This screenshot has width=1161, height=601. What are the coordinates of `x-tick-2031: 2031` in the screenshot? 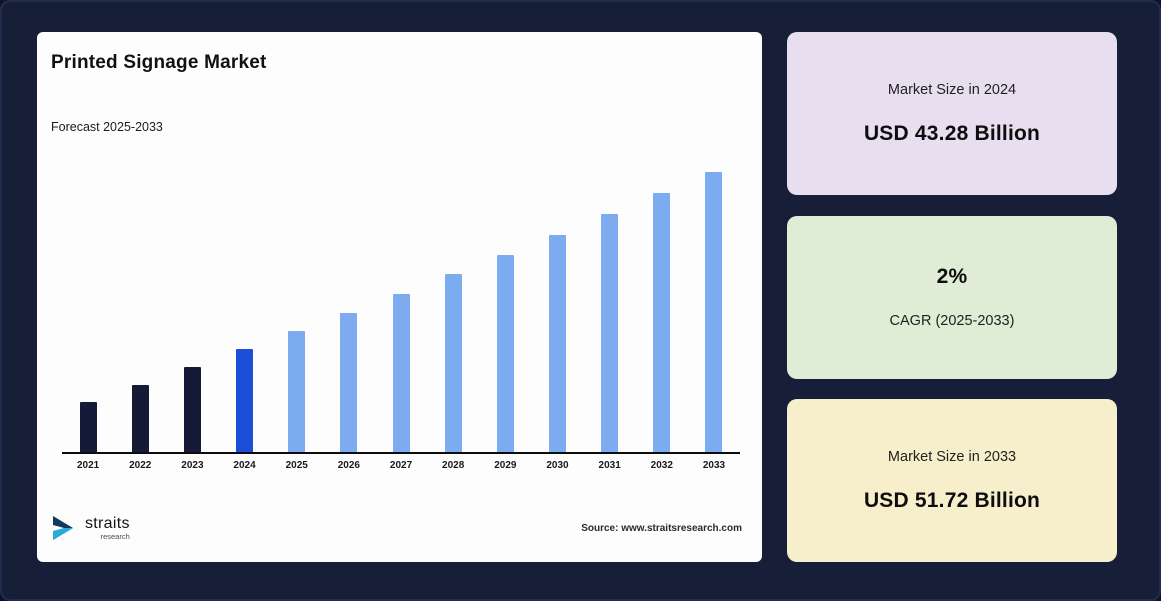 It's located at (609, 465).